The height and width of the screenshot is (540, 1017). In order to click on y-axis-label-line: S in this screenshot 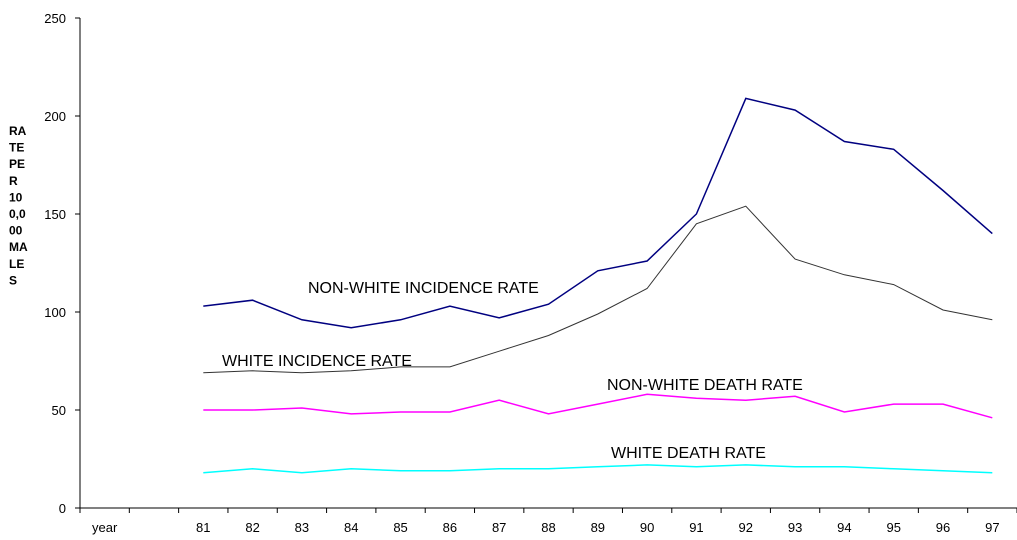, I will do `click(13, 280)`.